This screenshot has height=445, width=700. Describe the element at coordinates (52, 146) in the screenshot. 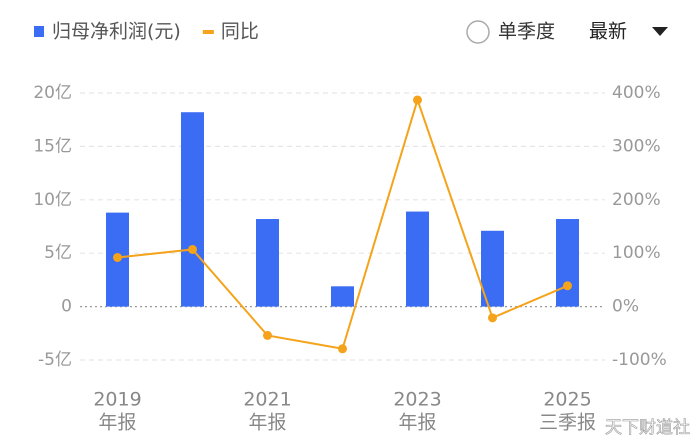

I see `y-tick-label: 15亿` at that location.